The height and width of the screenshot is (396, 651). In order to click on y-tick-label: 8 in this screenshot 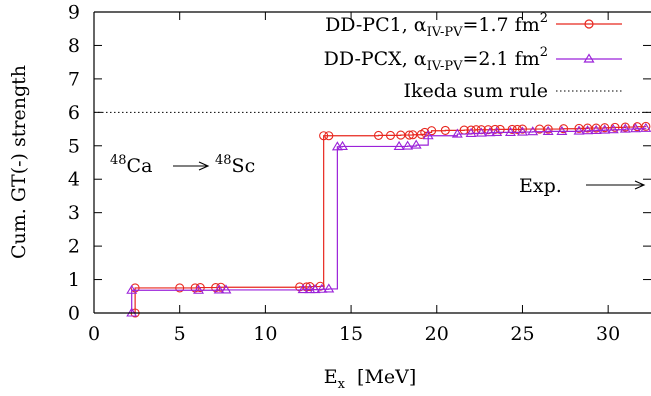, I will do `click(74, 46)`.